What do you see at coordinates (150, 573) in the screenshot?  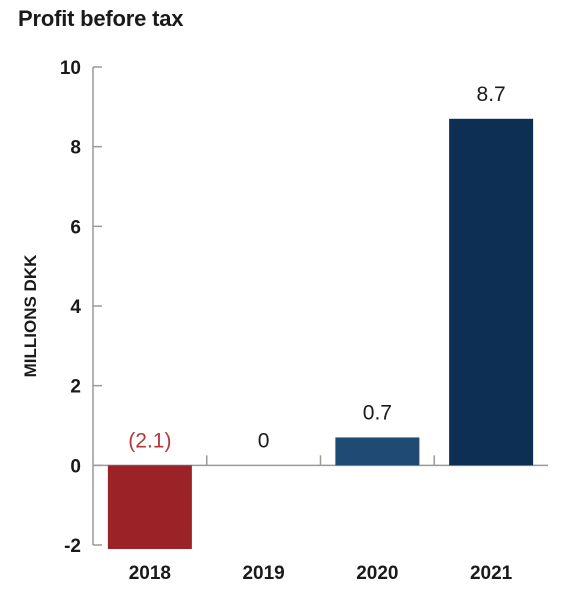 I see `x-tick-label-2018: 2018` at bounding box center [150, 573].